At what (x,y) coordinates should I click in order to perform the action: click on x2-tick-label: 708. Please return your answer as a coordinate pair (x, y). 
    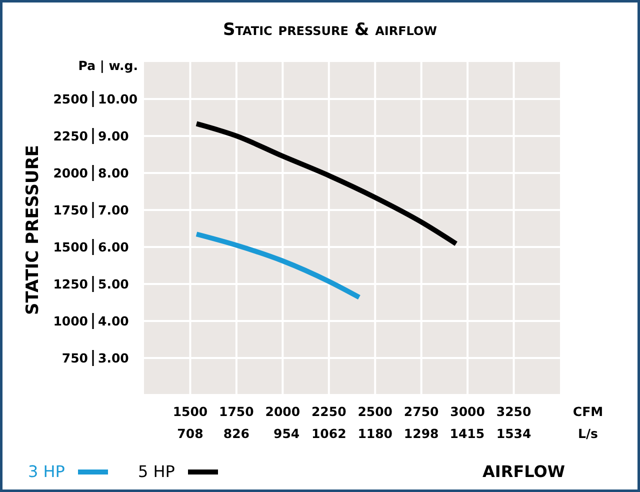
    Looking at the image, I should click on (190, 433).